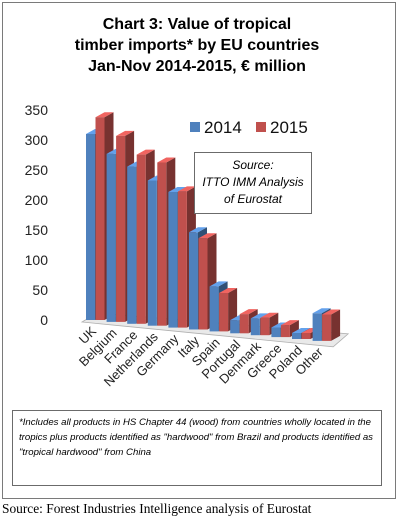  Describe the element at coordinates (37, 215) in the screenshot. I see `y-axis: 0 50 100 150 200 250 300 350` at that location.